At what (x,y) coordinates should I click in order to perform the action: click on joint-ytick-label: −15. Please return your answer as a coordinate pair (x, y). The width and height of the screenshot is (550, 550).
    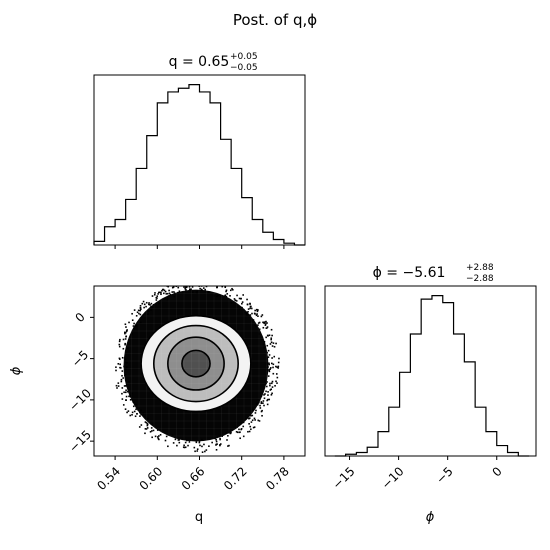
    Looking at the image, I should click on (80, 441).